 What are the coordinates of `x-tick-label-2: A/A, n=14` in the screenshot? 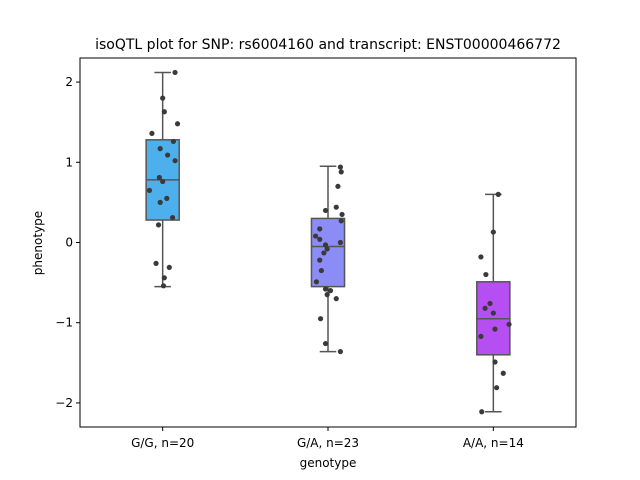 It's located at (493, 443).